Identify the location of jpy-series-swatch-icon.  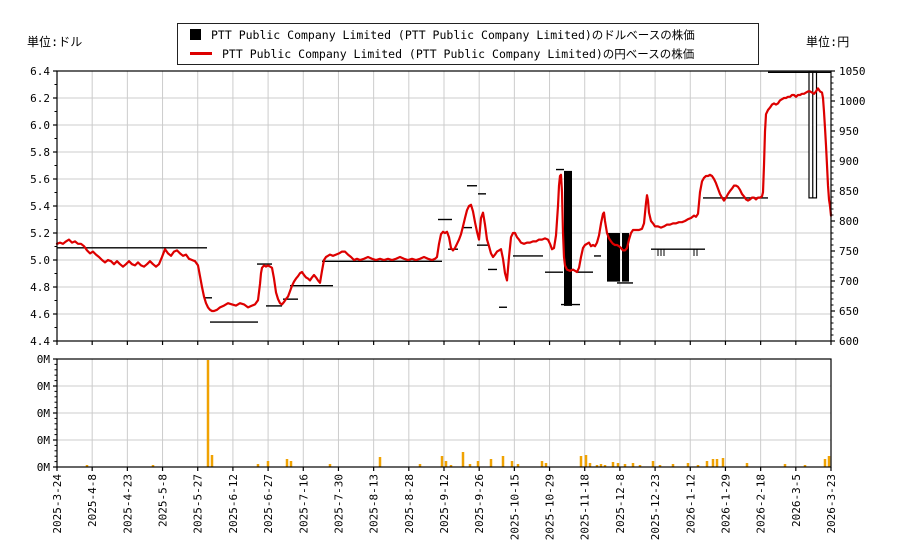
(201, 53).